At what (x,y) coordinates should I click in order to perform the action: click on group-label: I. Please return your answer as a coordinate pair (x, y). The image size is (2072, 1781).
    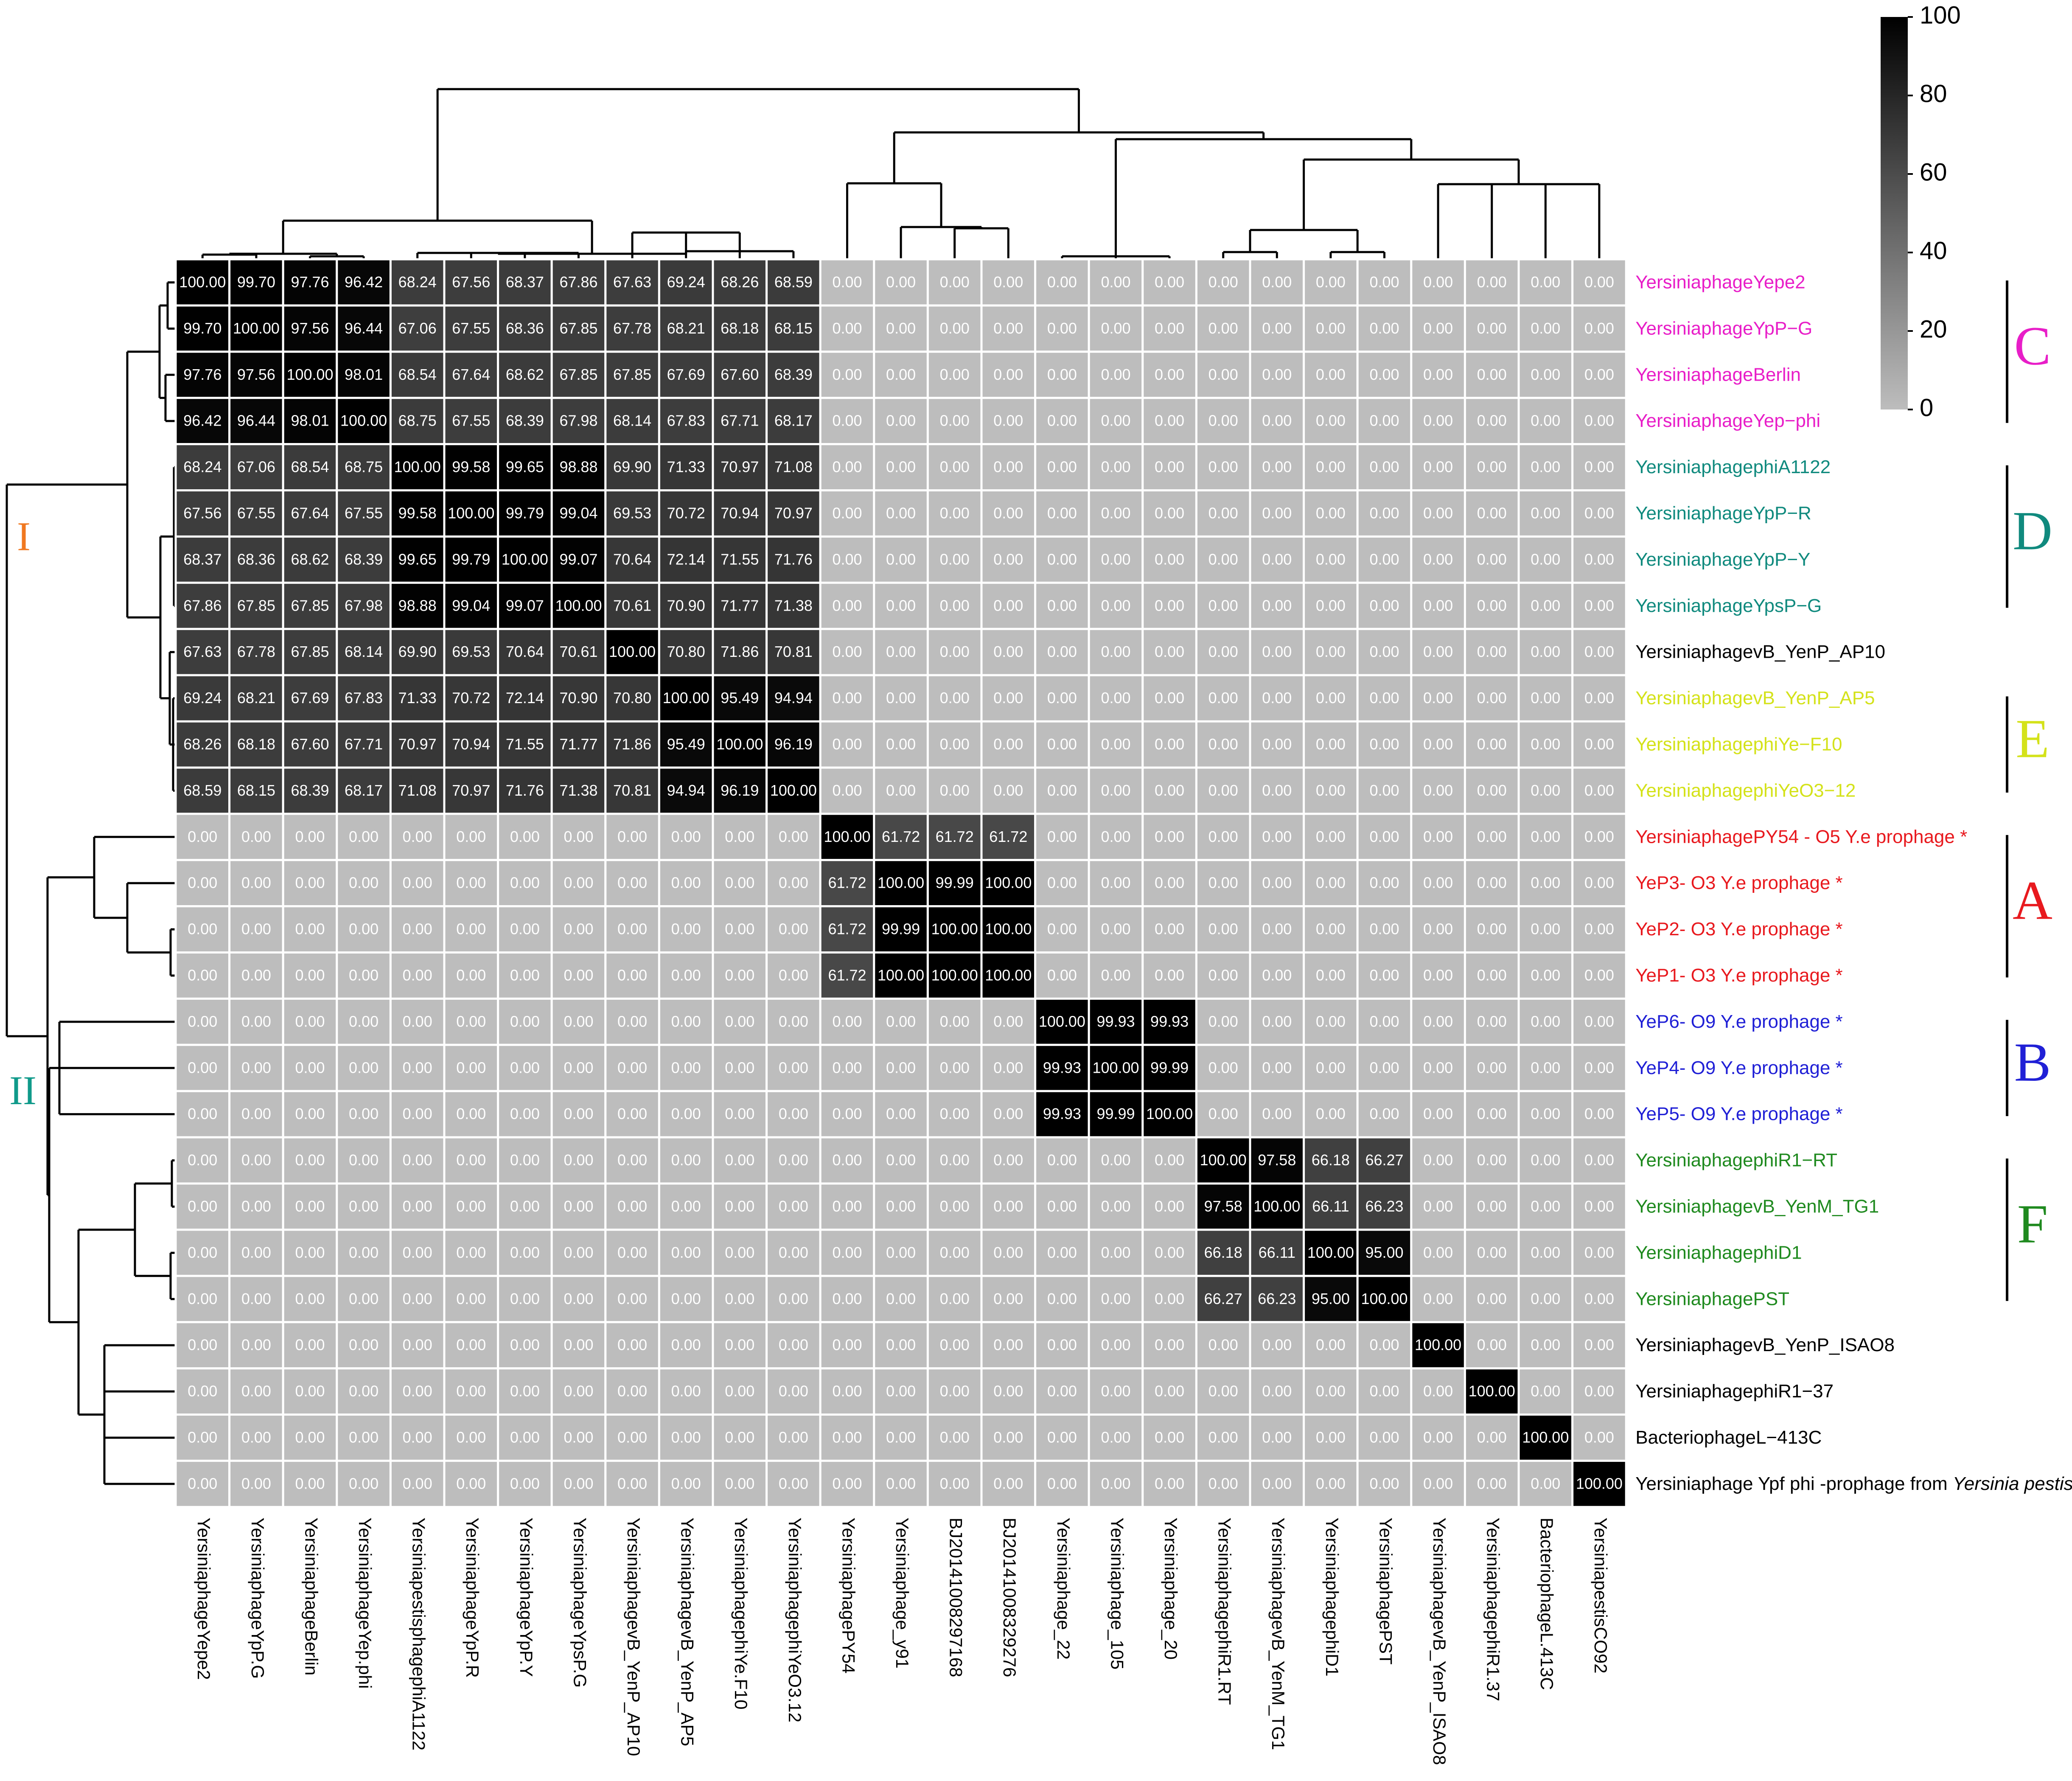
    Looking at the image, I should click on (24, 536).